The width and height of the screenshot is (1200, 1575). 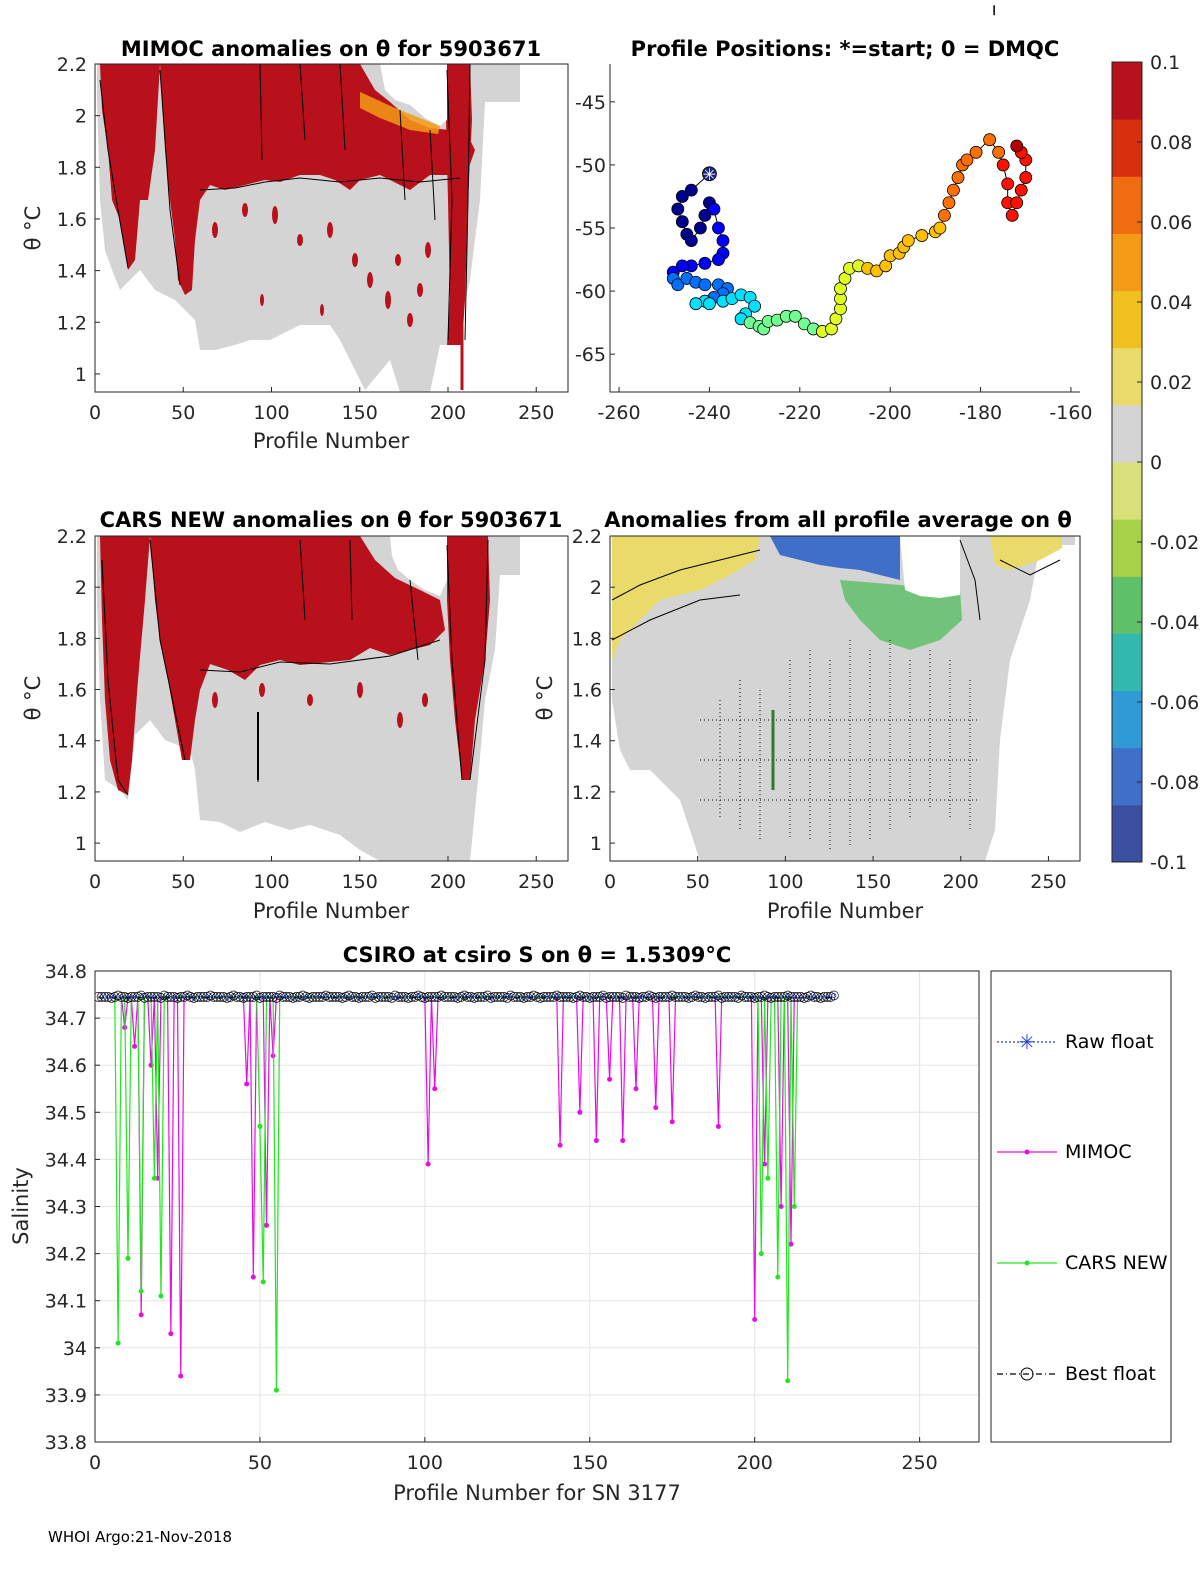 What do you see at coordinates (95, 413) in the screenshot?
I see `mimoc-xtick-label: 0` at bounding box center [95, 413].